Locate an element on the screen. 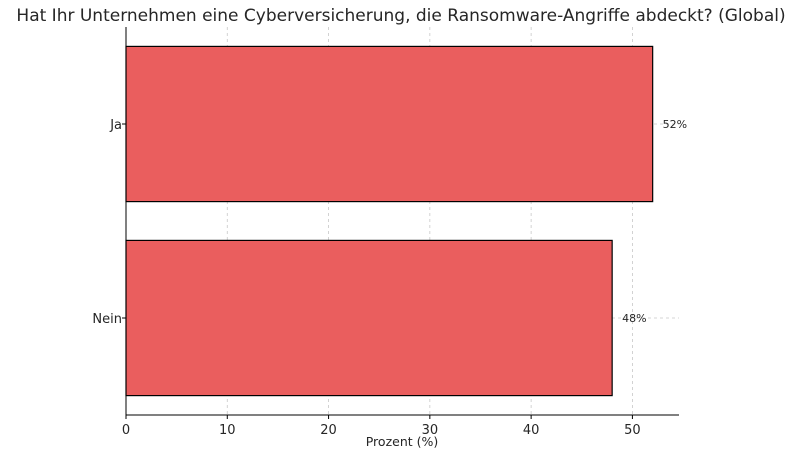 The image size is (800, 461). data-label-ja: 52% is located at coordinates (675, 124).